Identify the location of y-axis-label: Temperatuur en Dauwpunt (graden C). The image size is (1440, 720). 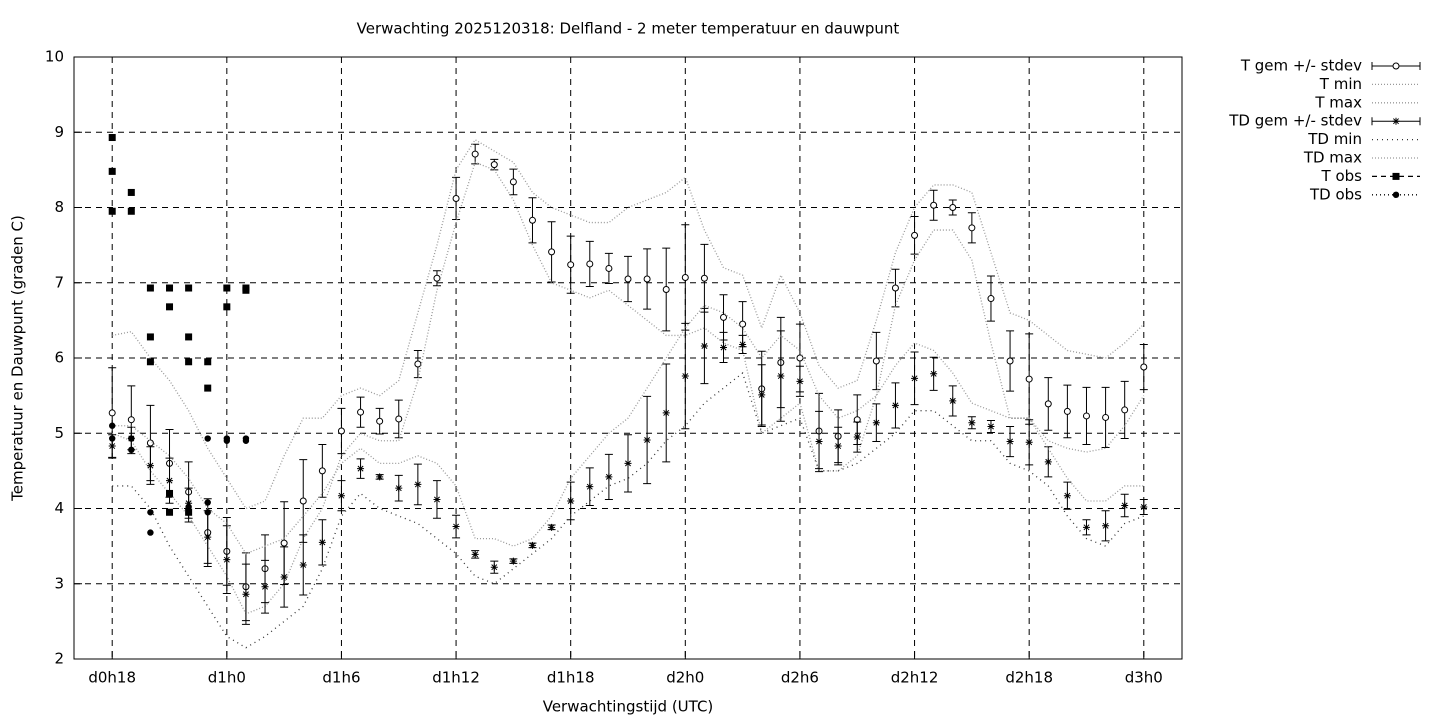
(18, 358).